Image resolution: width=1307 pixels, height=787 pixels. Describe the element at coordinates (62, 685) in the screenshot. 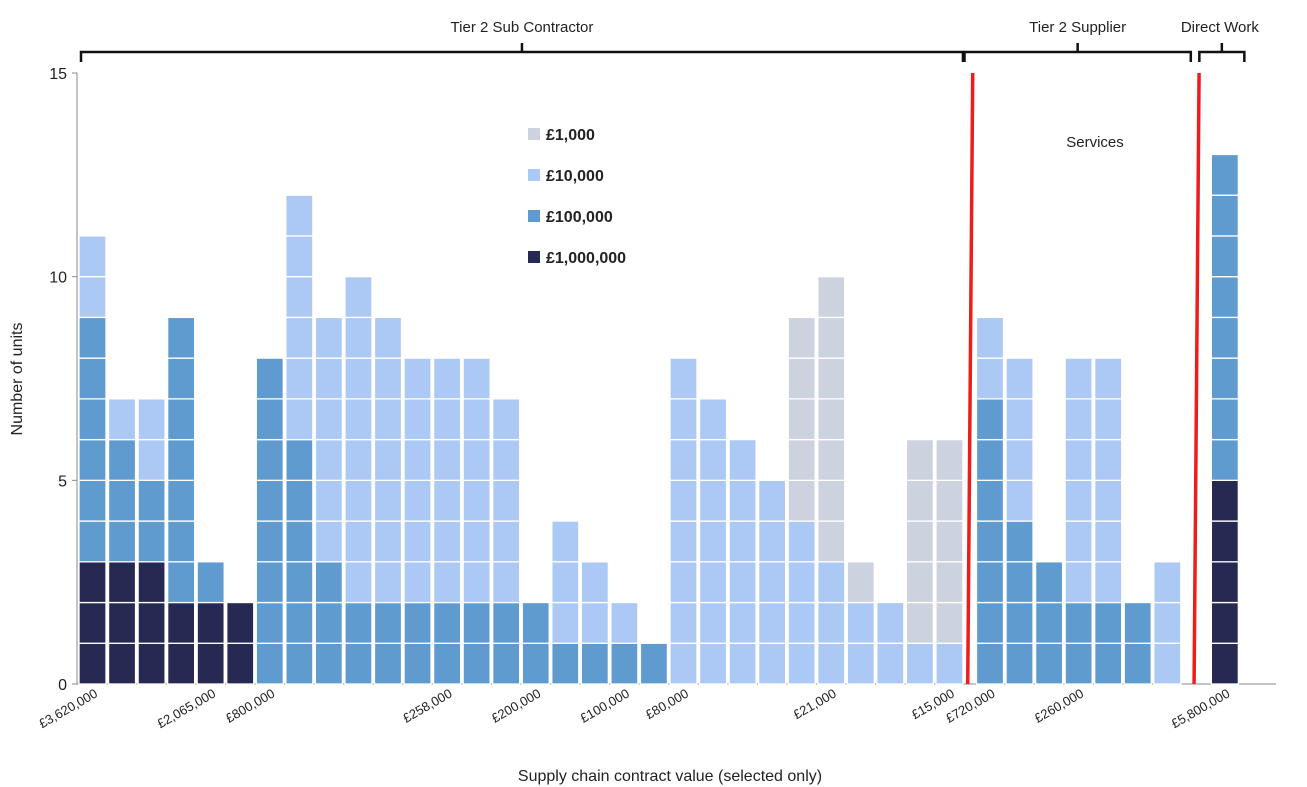

I see `y-tick-label: 0` at that location.